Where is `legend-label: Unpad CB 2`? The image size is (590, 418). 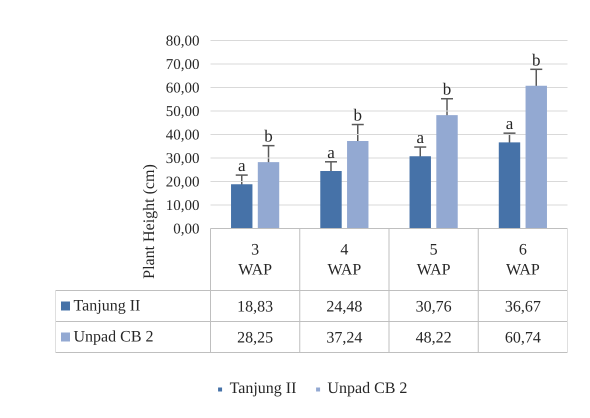 legend-label: Unpad CB 2 is located at coordinates (114, 337).